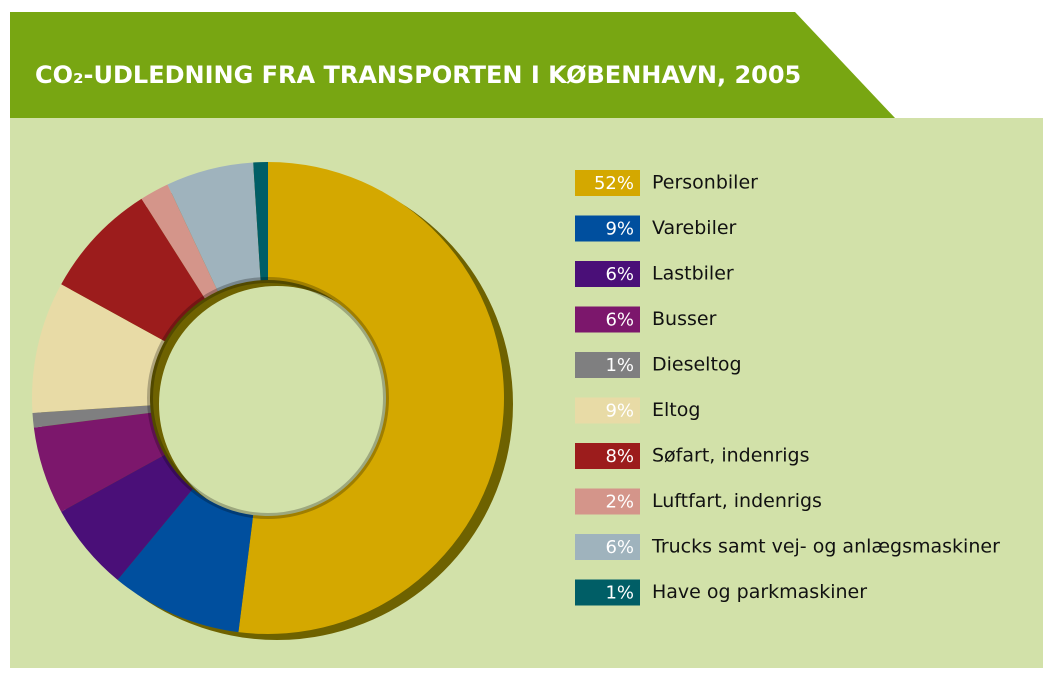  What do you see at coordinates (697, 365) in the screenshot?
I see `legend-label: Dieseltog` at bounding box center [697, 365].